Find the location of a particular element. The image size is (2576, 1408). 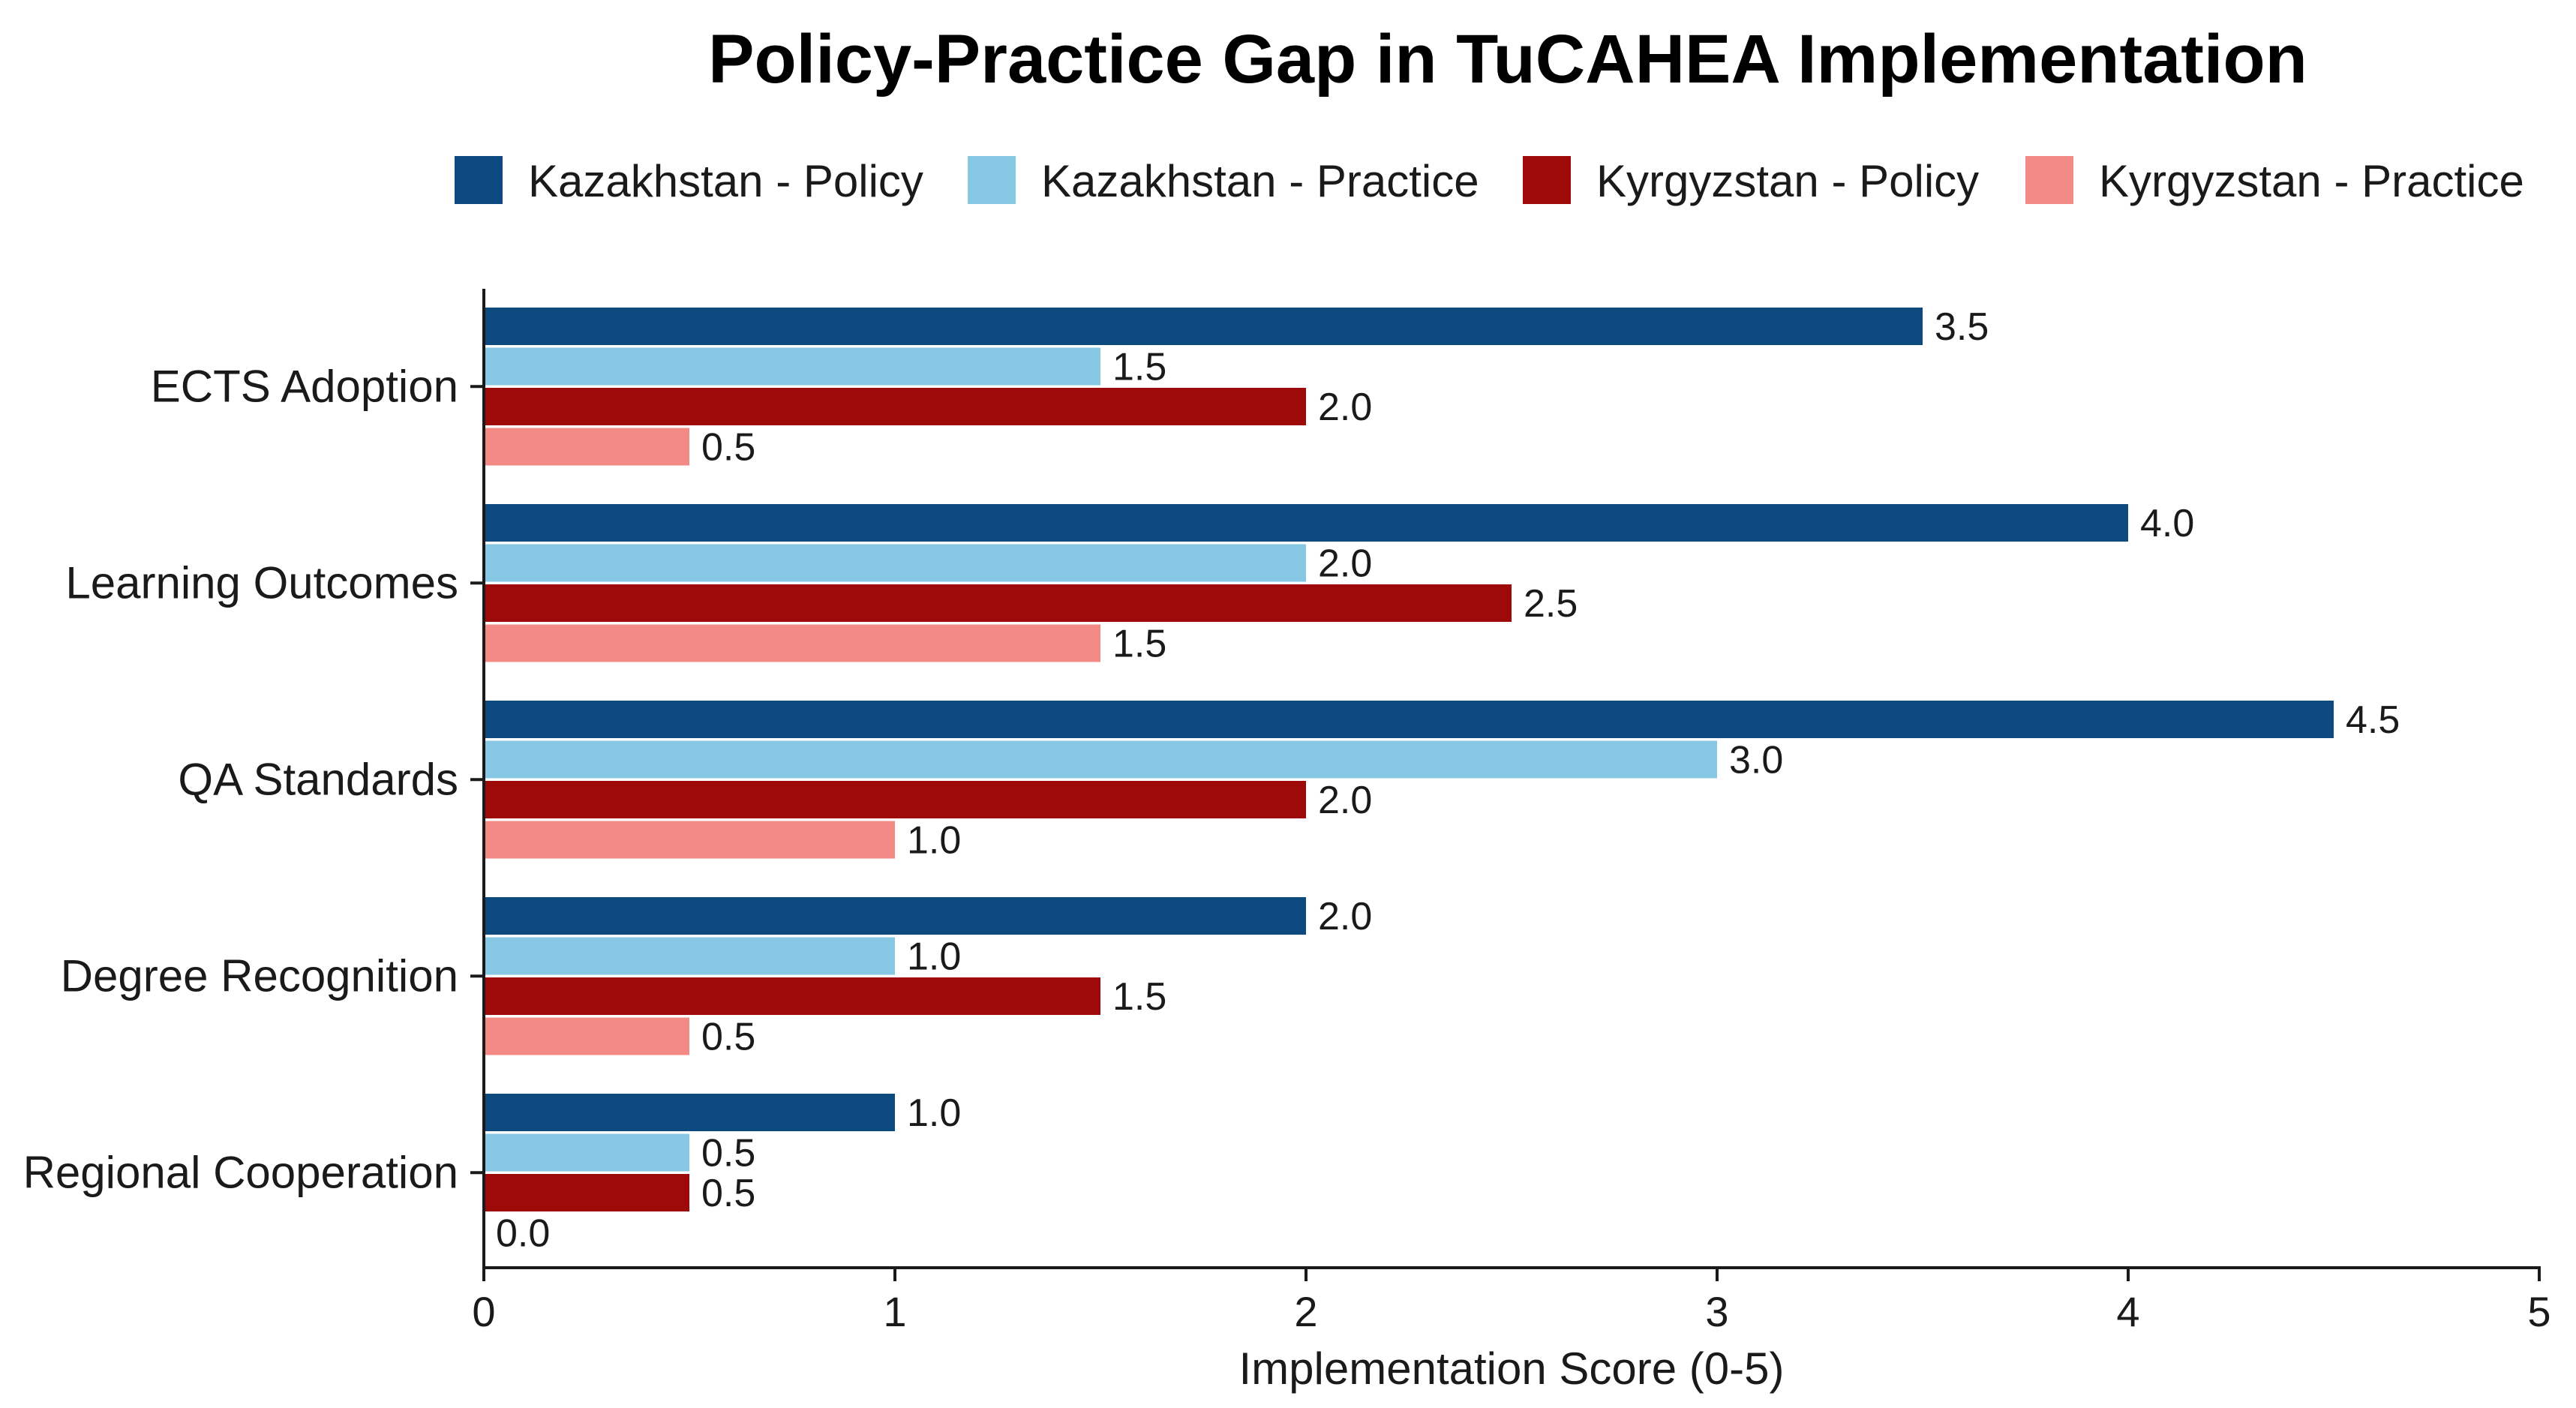

data-label: 0.0 is located at coordinates (523, 1234).